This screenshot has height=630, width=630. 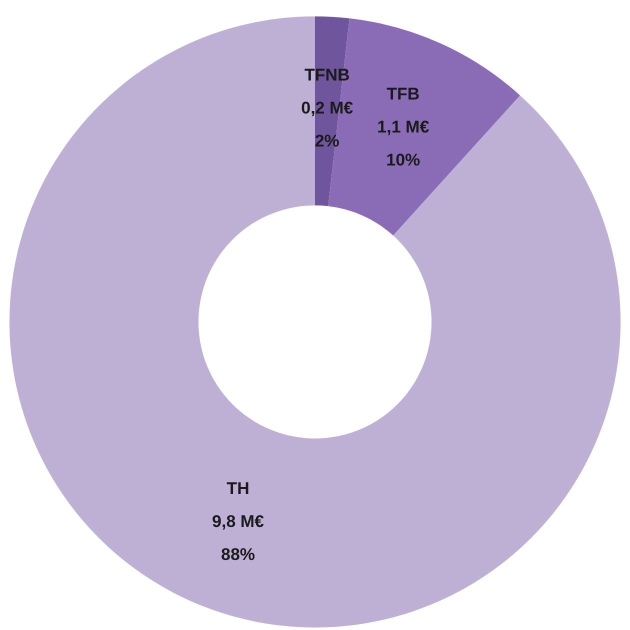 What do you see at coordinates (403, 143) in the screenshot?
I see `data-label: 1,1 M€ 10%` at bounding box center [403, 143].